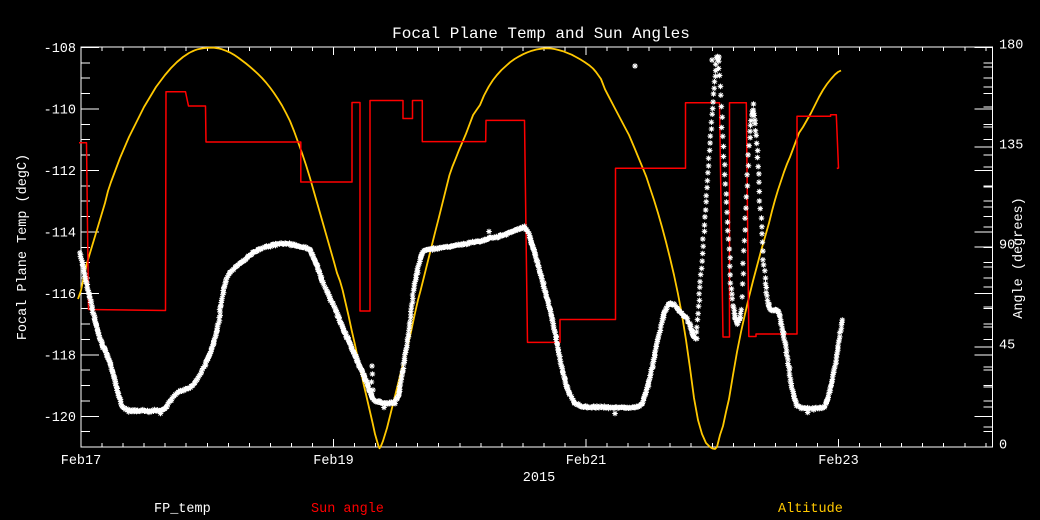  What do you see at coordinates (60, 233) in the screenshot?
I see `svg-text: -114` at bounding box center [60, 233].